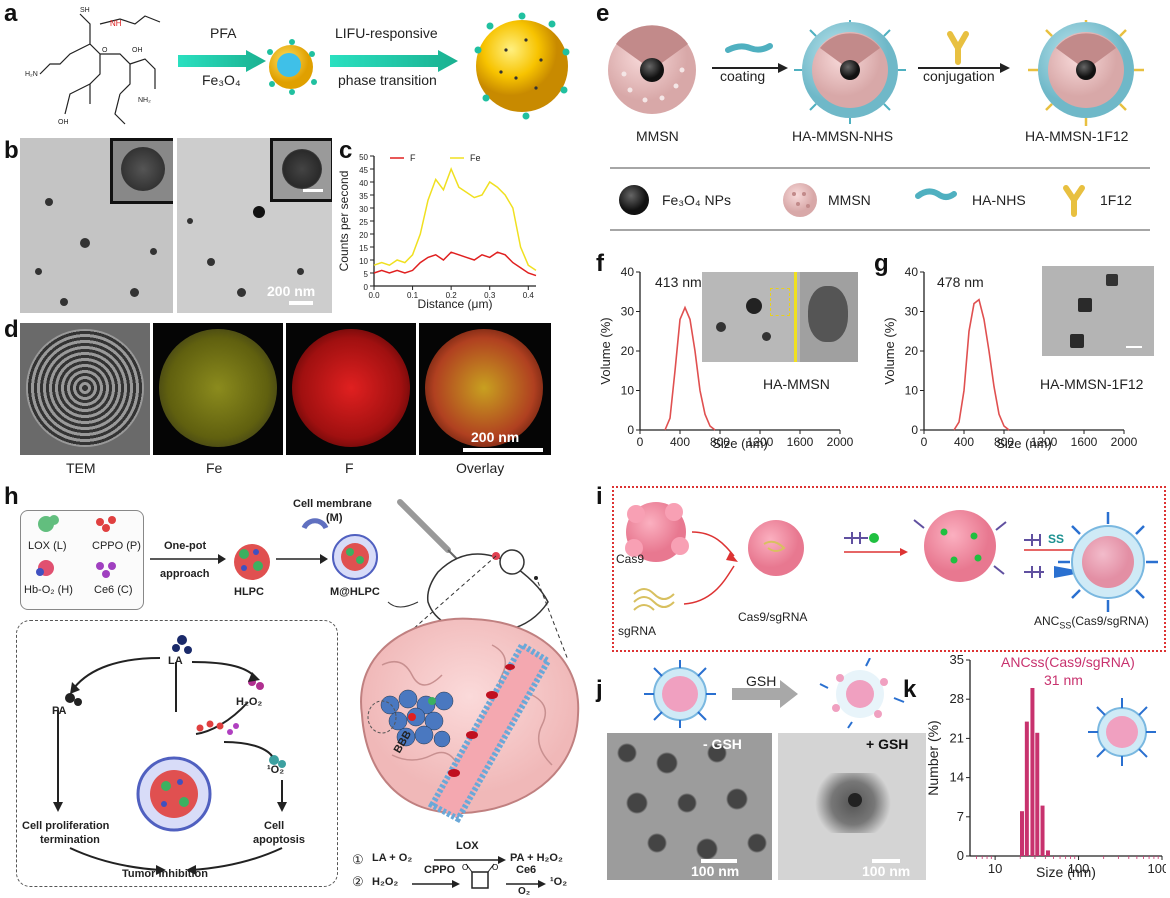 The image size is (1170, 898). What do you see at coordinates (774, 693) in the screenshot?
I see `panel-j-illustration` at bounding box center [774, 693].